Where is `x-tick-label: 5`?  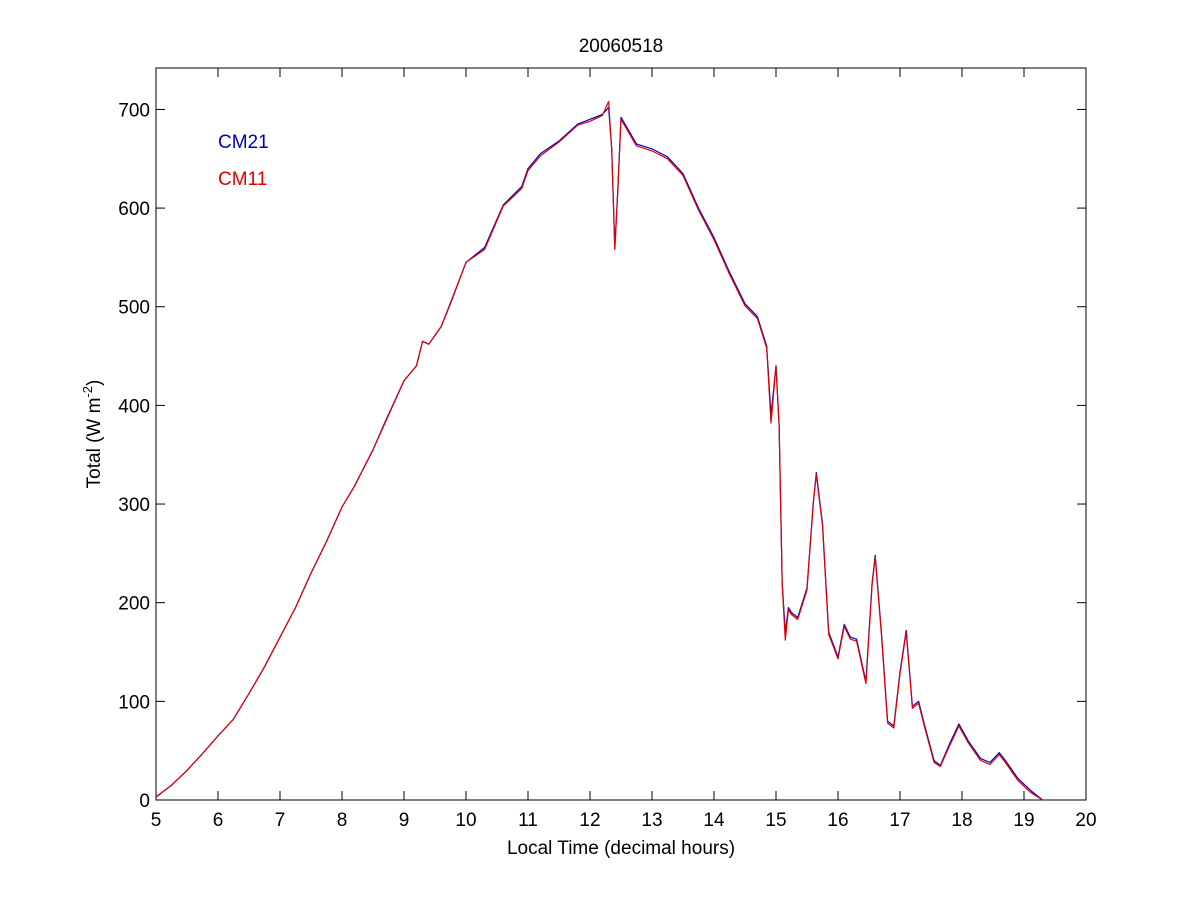 x-tick-label: 5 is located at coordinates (156, 820).